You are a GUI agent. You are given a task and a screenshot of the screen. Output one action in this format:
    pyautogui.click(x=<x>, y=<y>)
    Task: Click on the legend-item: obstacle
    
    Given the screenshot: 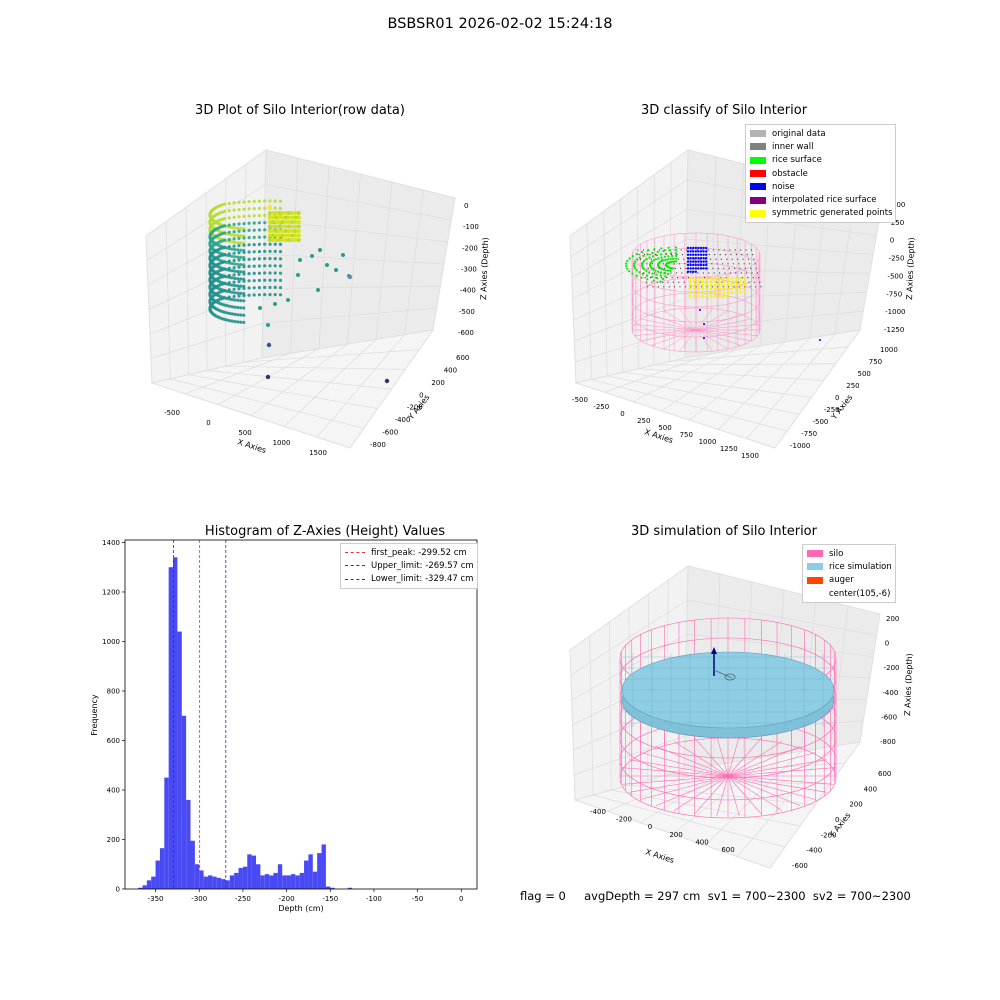 What is the action you would take?
    pyautogui.click(x=820, y=173)
    